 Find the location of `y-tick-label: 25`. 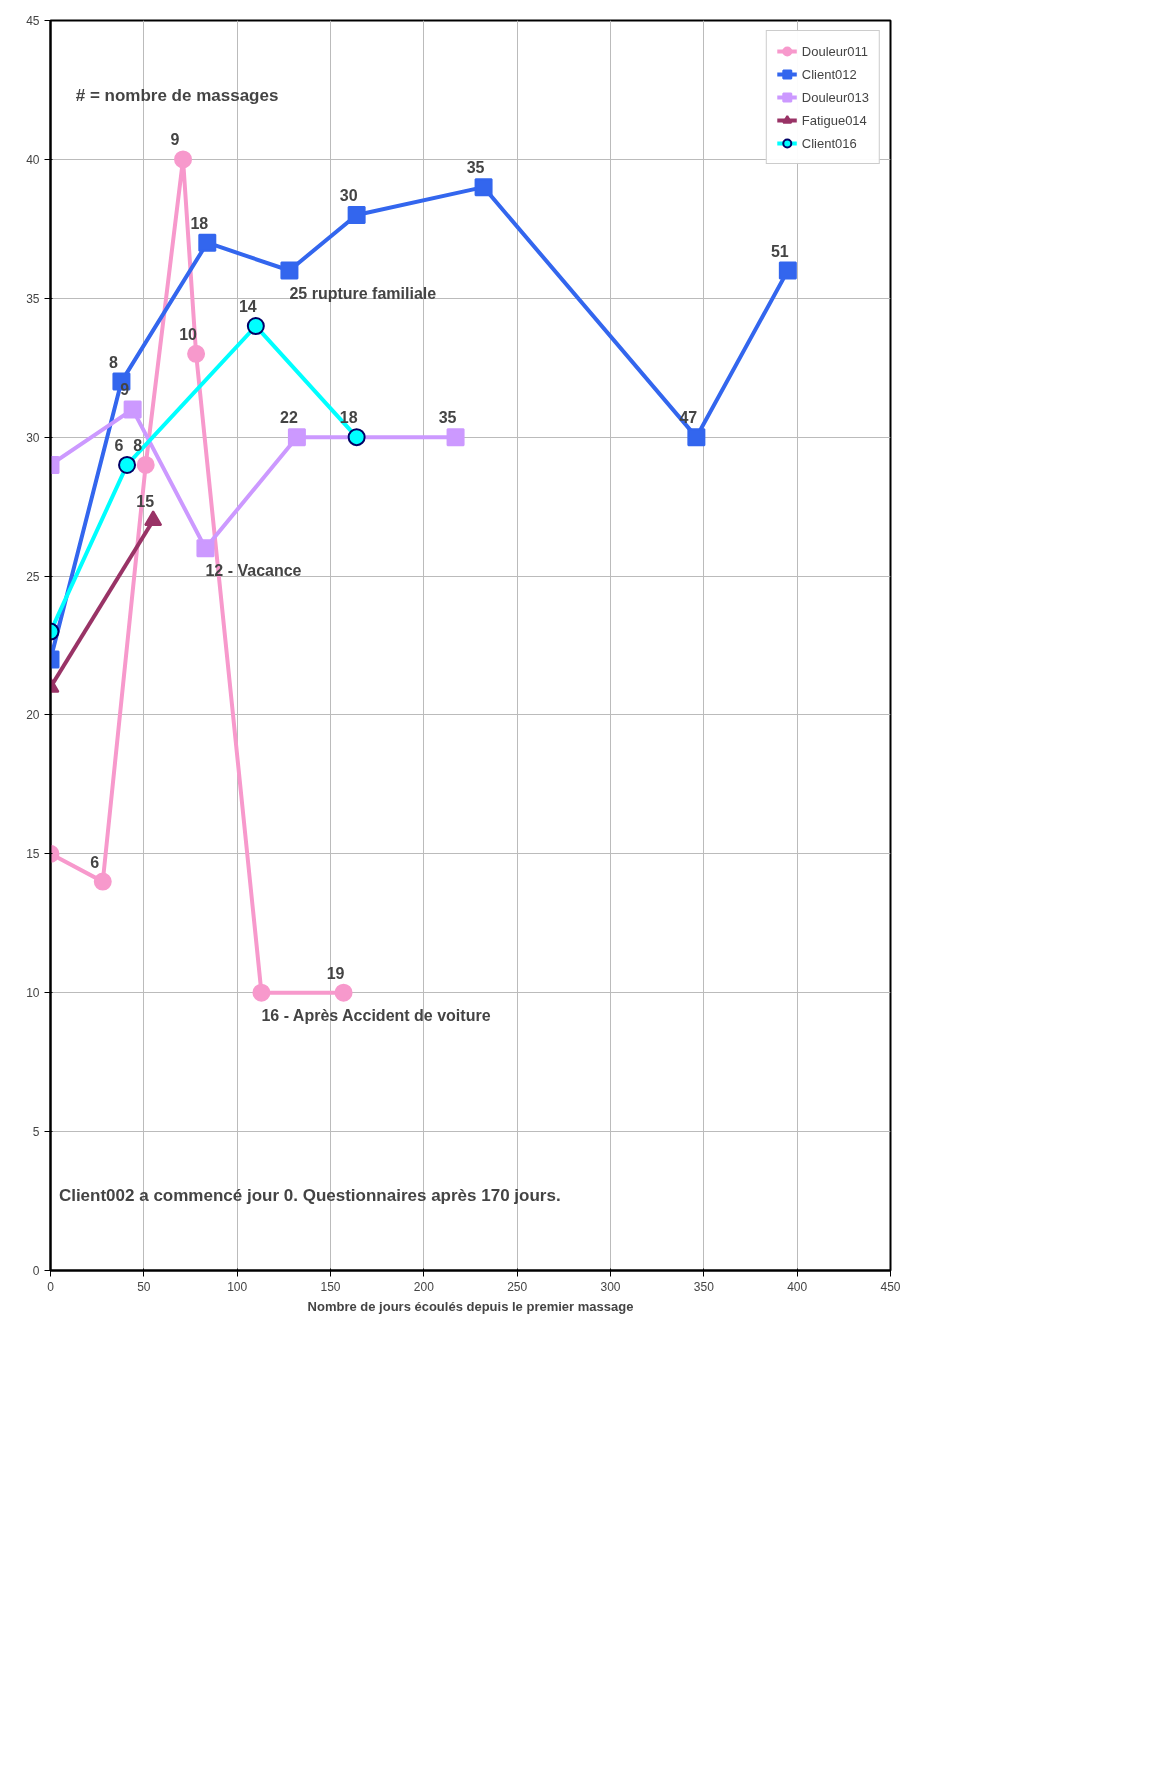

y-tick-label: 25 is located at coordinates (33, 576).